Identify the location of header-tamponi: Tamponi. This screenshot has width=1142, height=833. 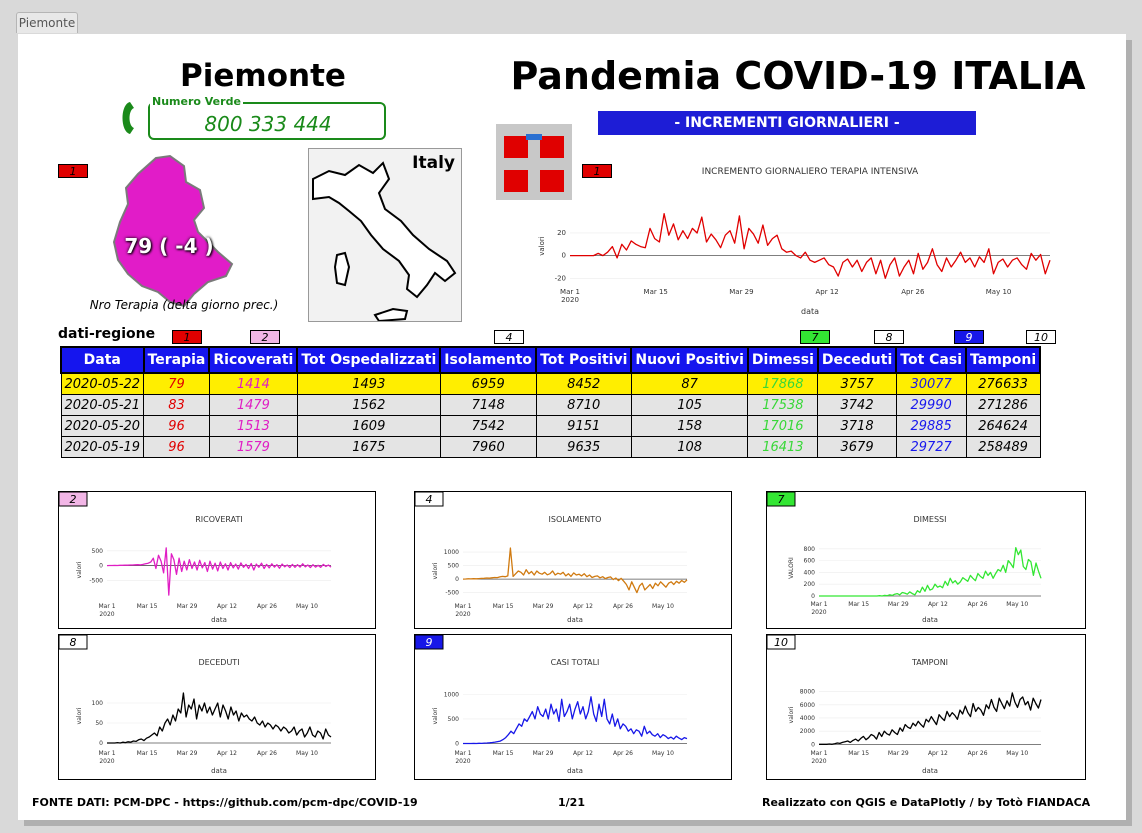
(1003, 360).